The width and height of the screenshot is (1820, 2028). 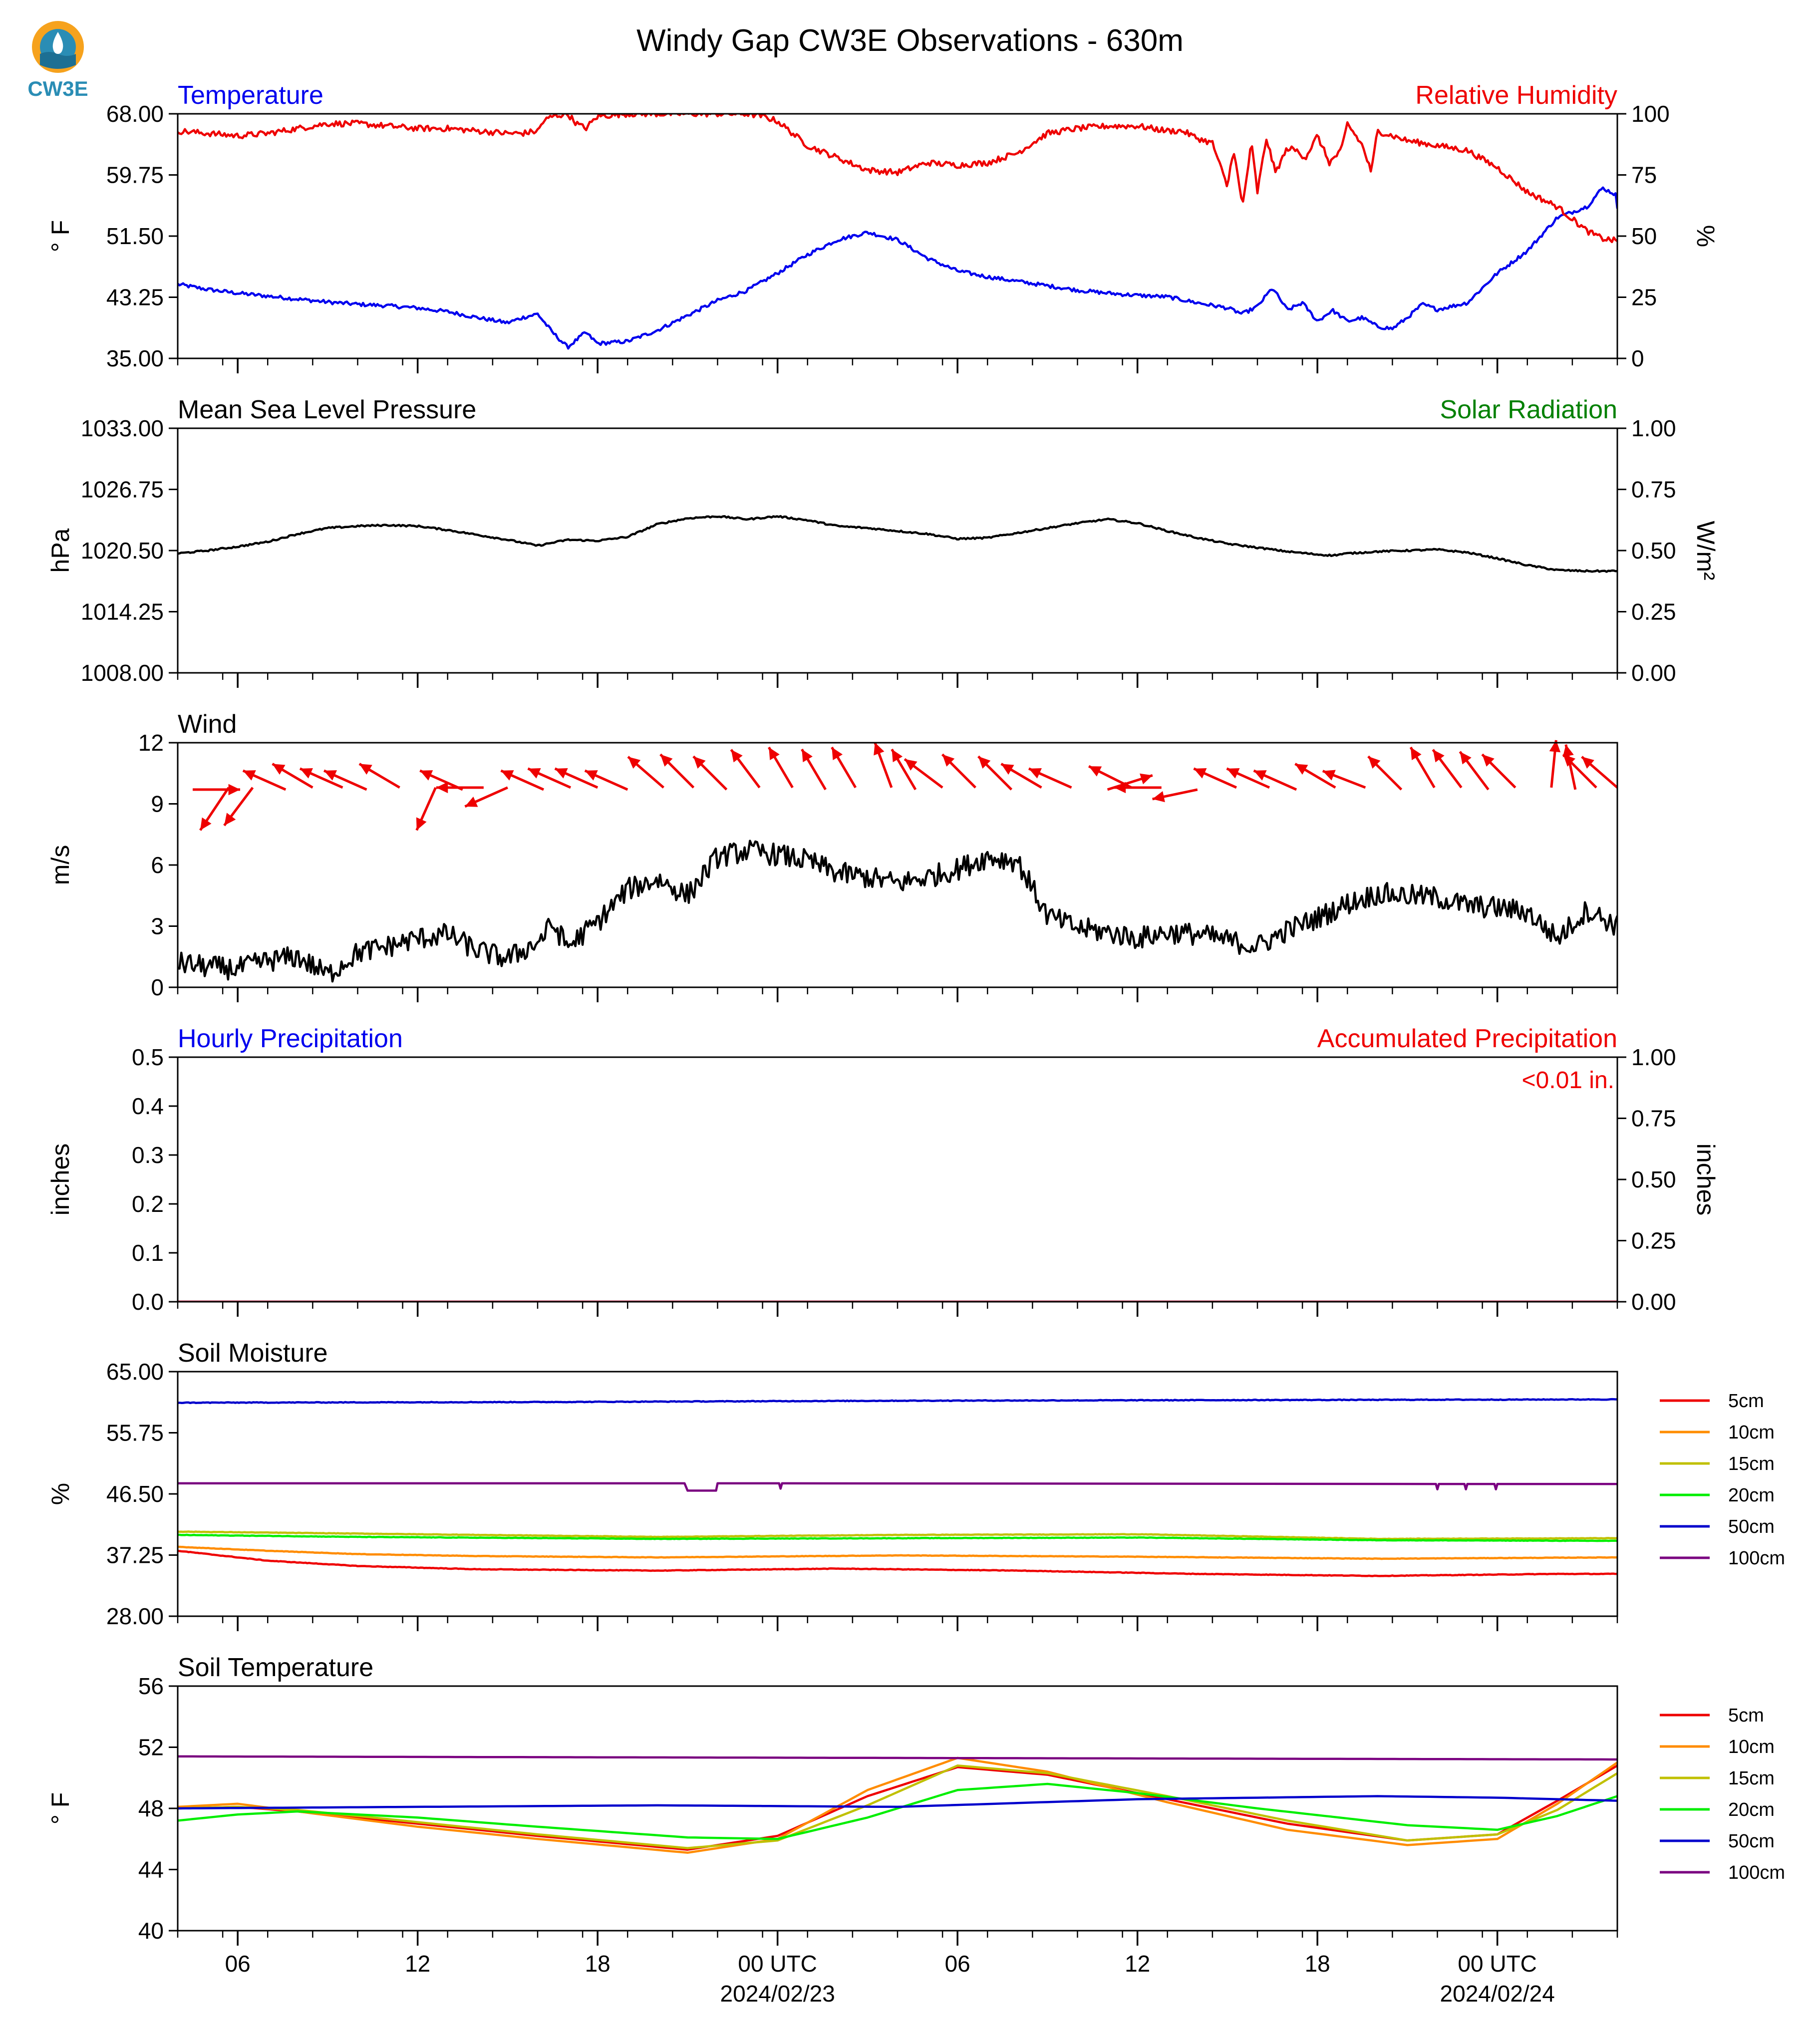 I want to click on y-tick-label: 0.4, so click(x=148, y=1106).